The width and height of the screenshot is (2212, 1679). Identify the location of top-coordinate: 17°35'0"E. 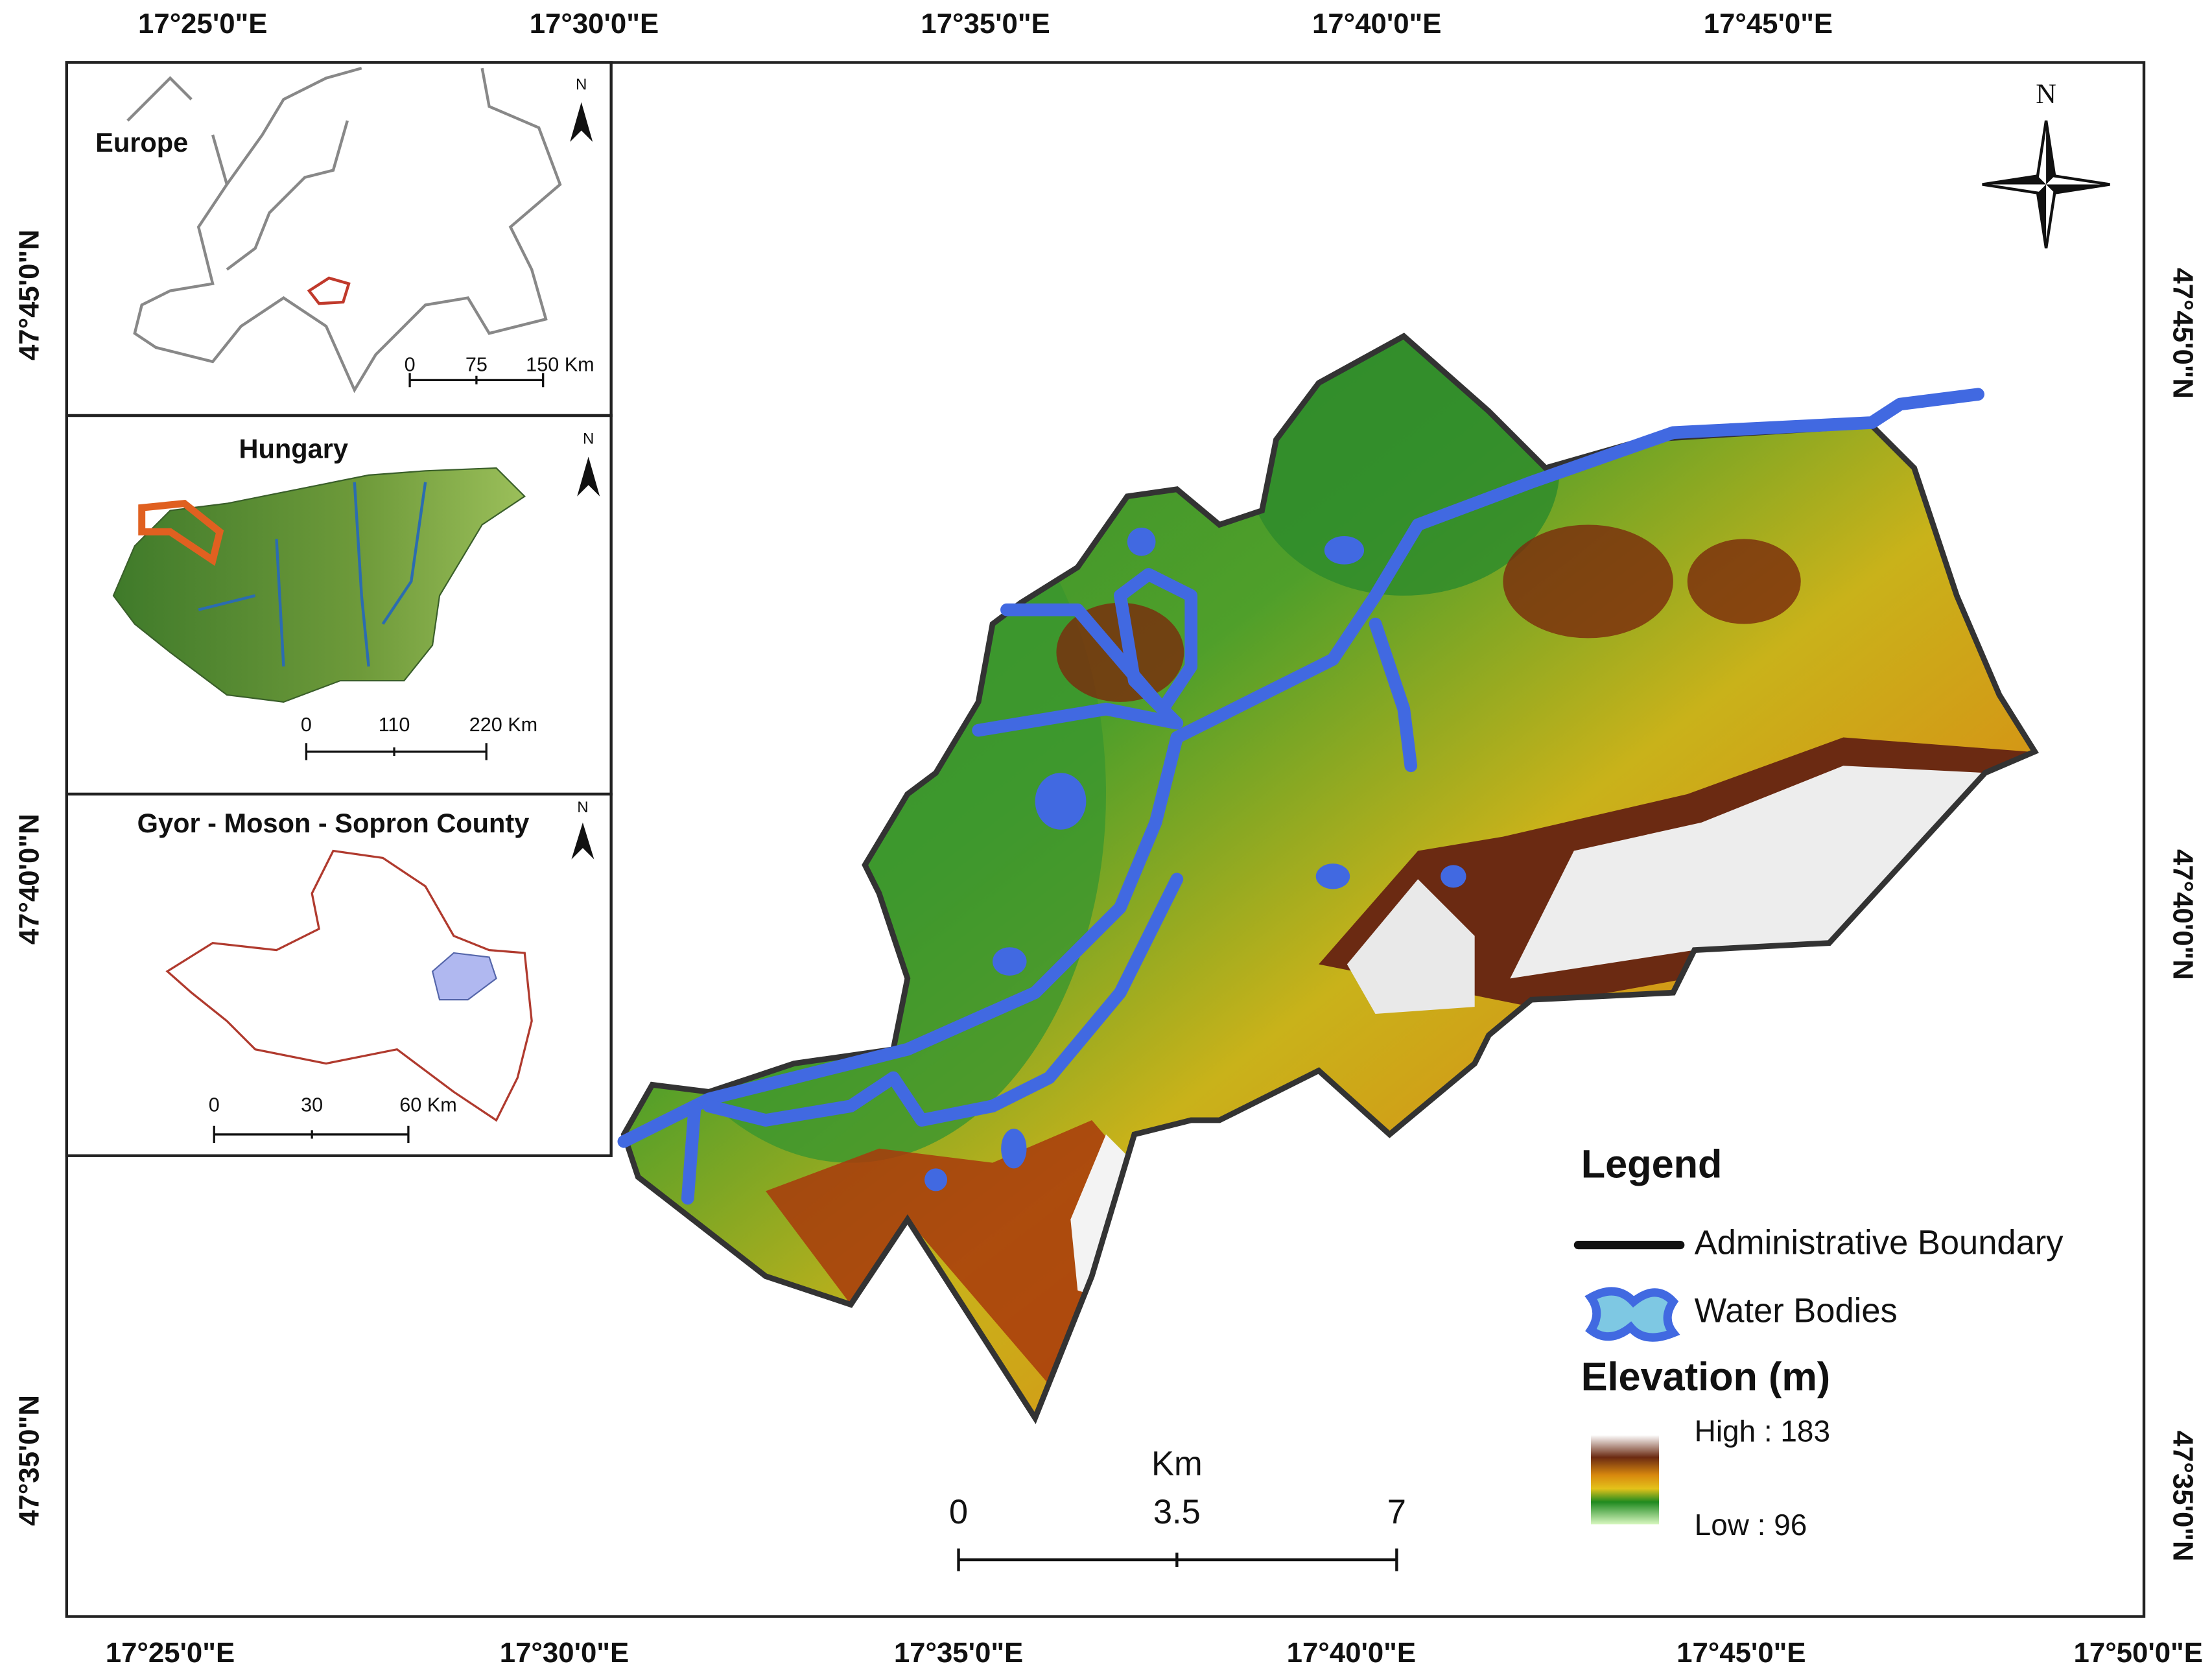
(985, 24).